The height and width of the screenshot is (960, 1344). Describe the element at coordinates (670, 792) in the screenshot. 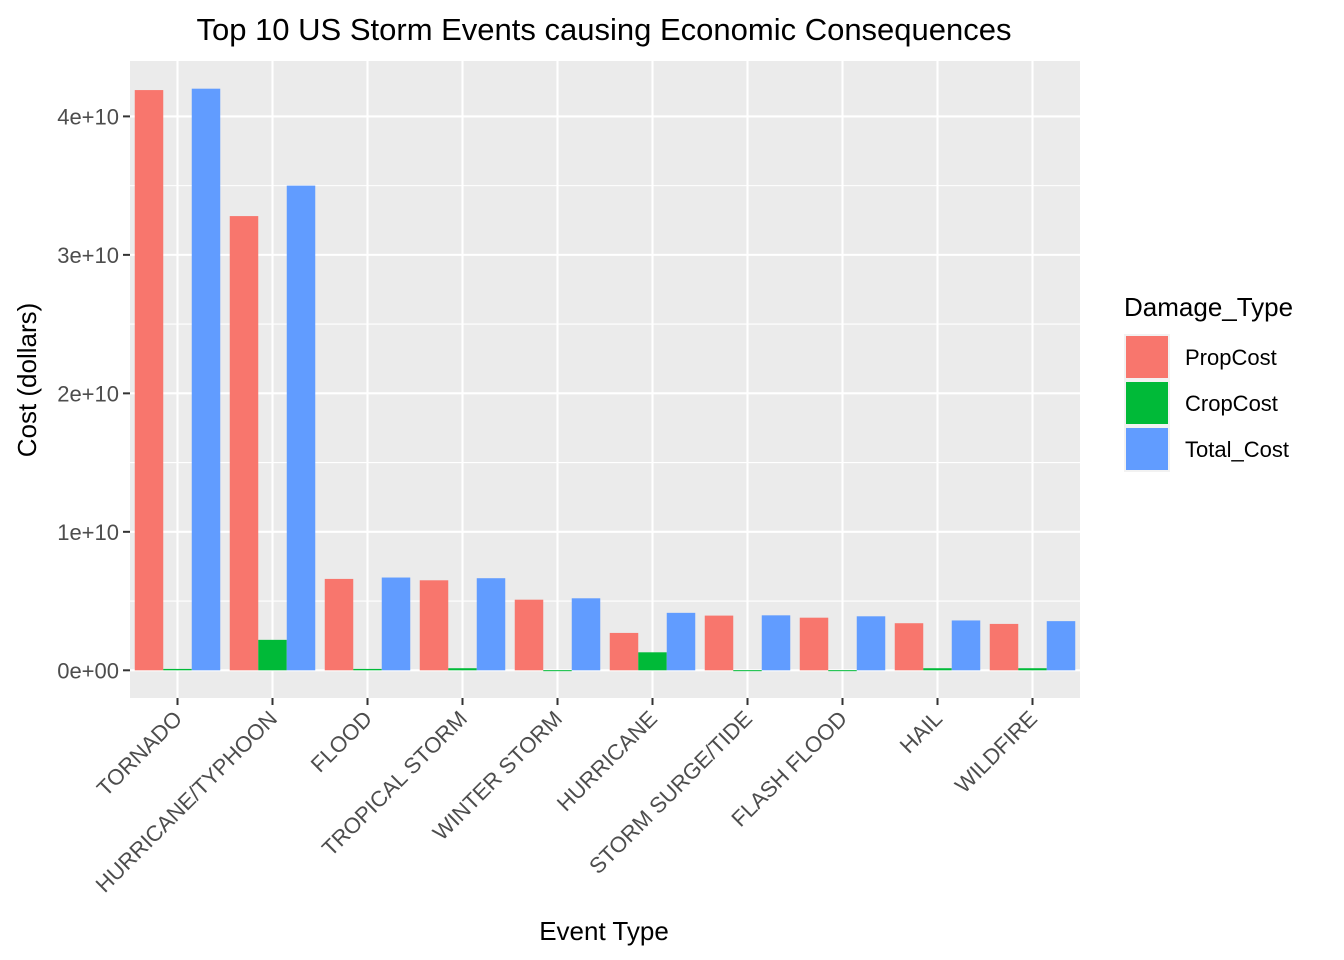

I see `x-tick-label: STORM SURGE/TIDE` at that location.